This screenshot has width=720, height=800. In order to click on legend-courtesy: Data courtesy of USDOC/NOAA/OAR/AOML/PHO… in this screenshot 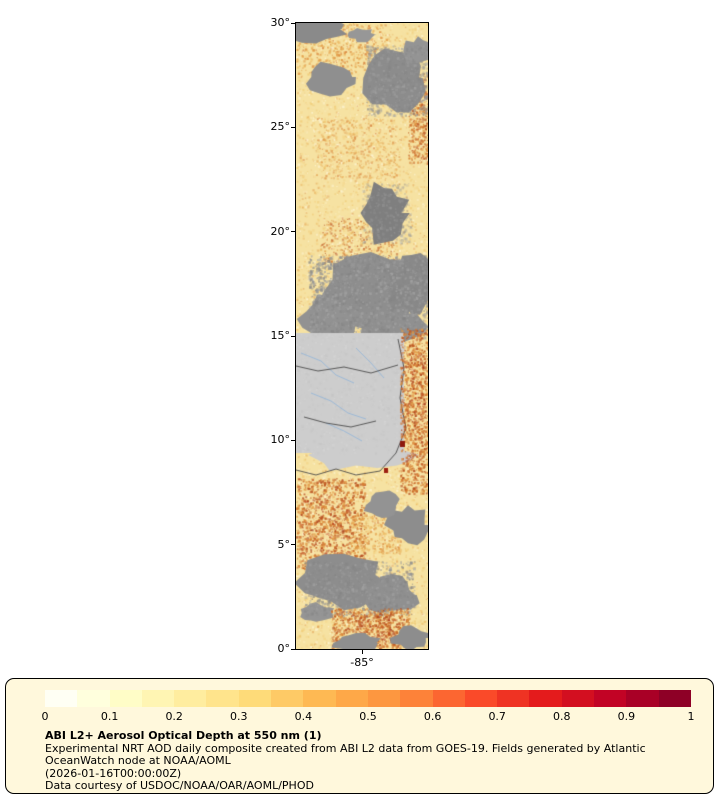, I will do `click(179, 785)`.